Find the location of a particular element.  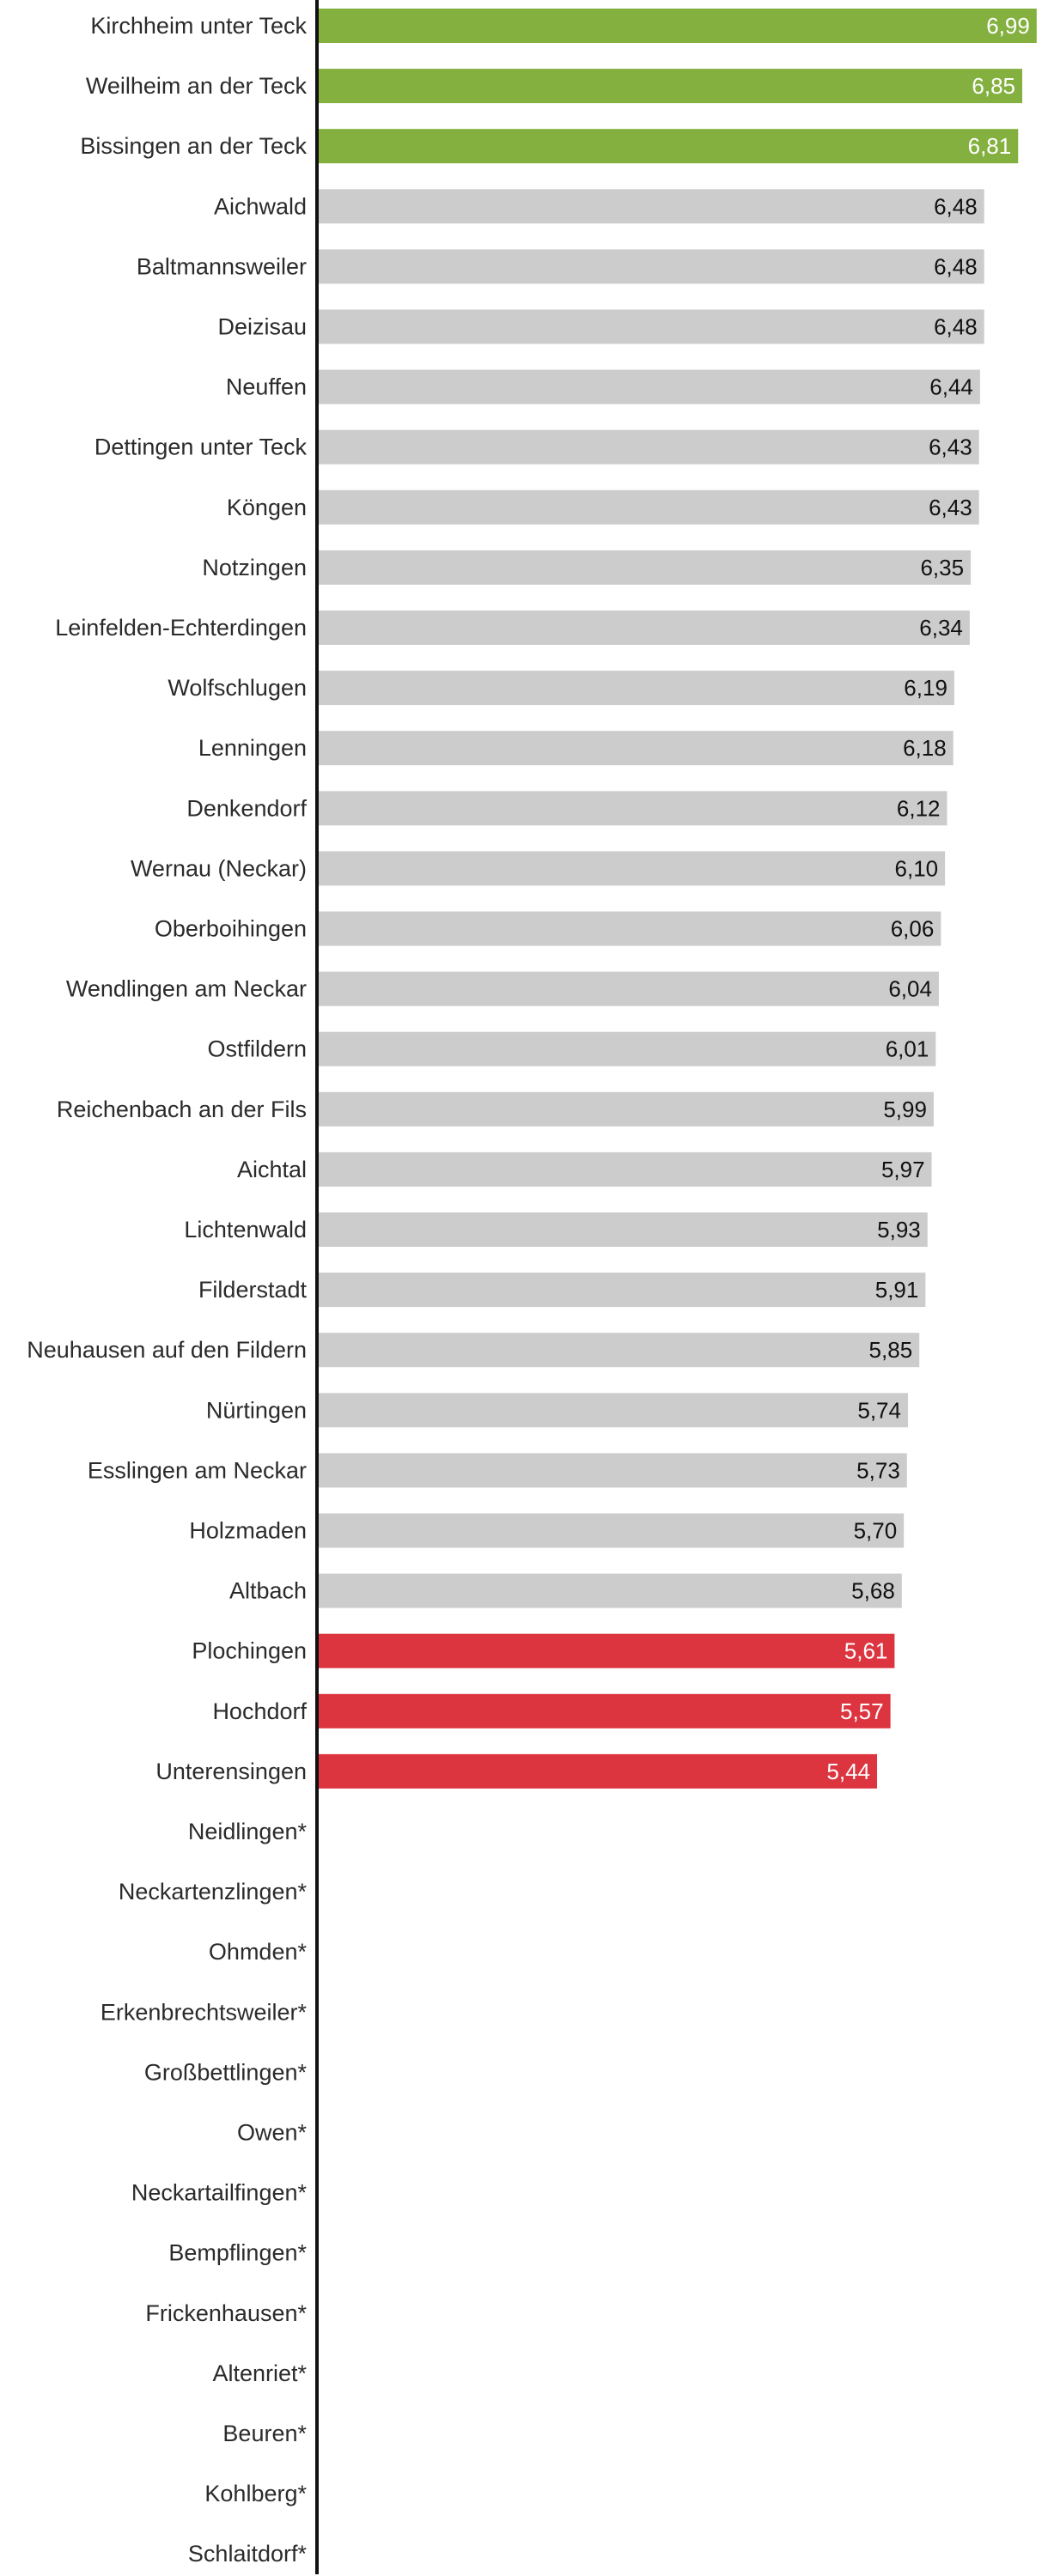

category-label-neckartenzlingen: Neckartenzlingen* is located at coordinates (214, 1892).